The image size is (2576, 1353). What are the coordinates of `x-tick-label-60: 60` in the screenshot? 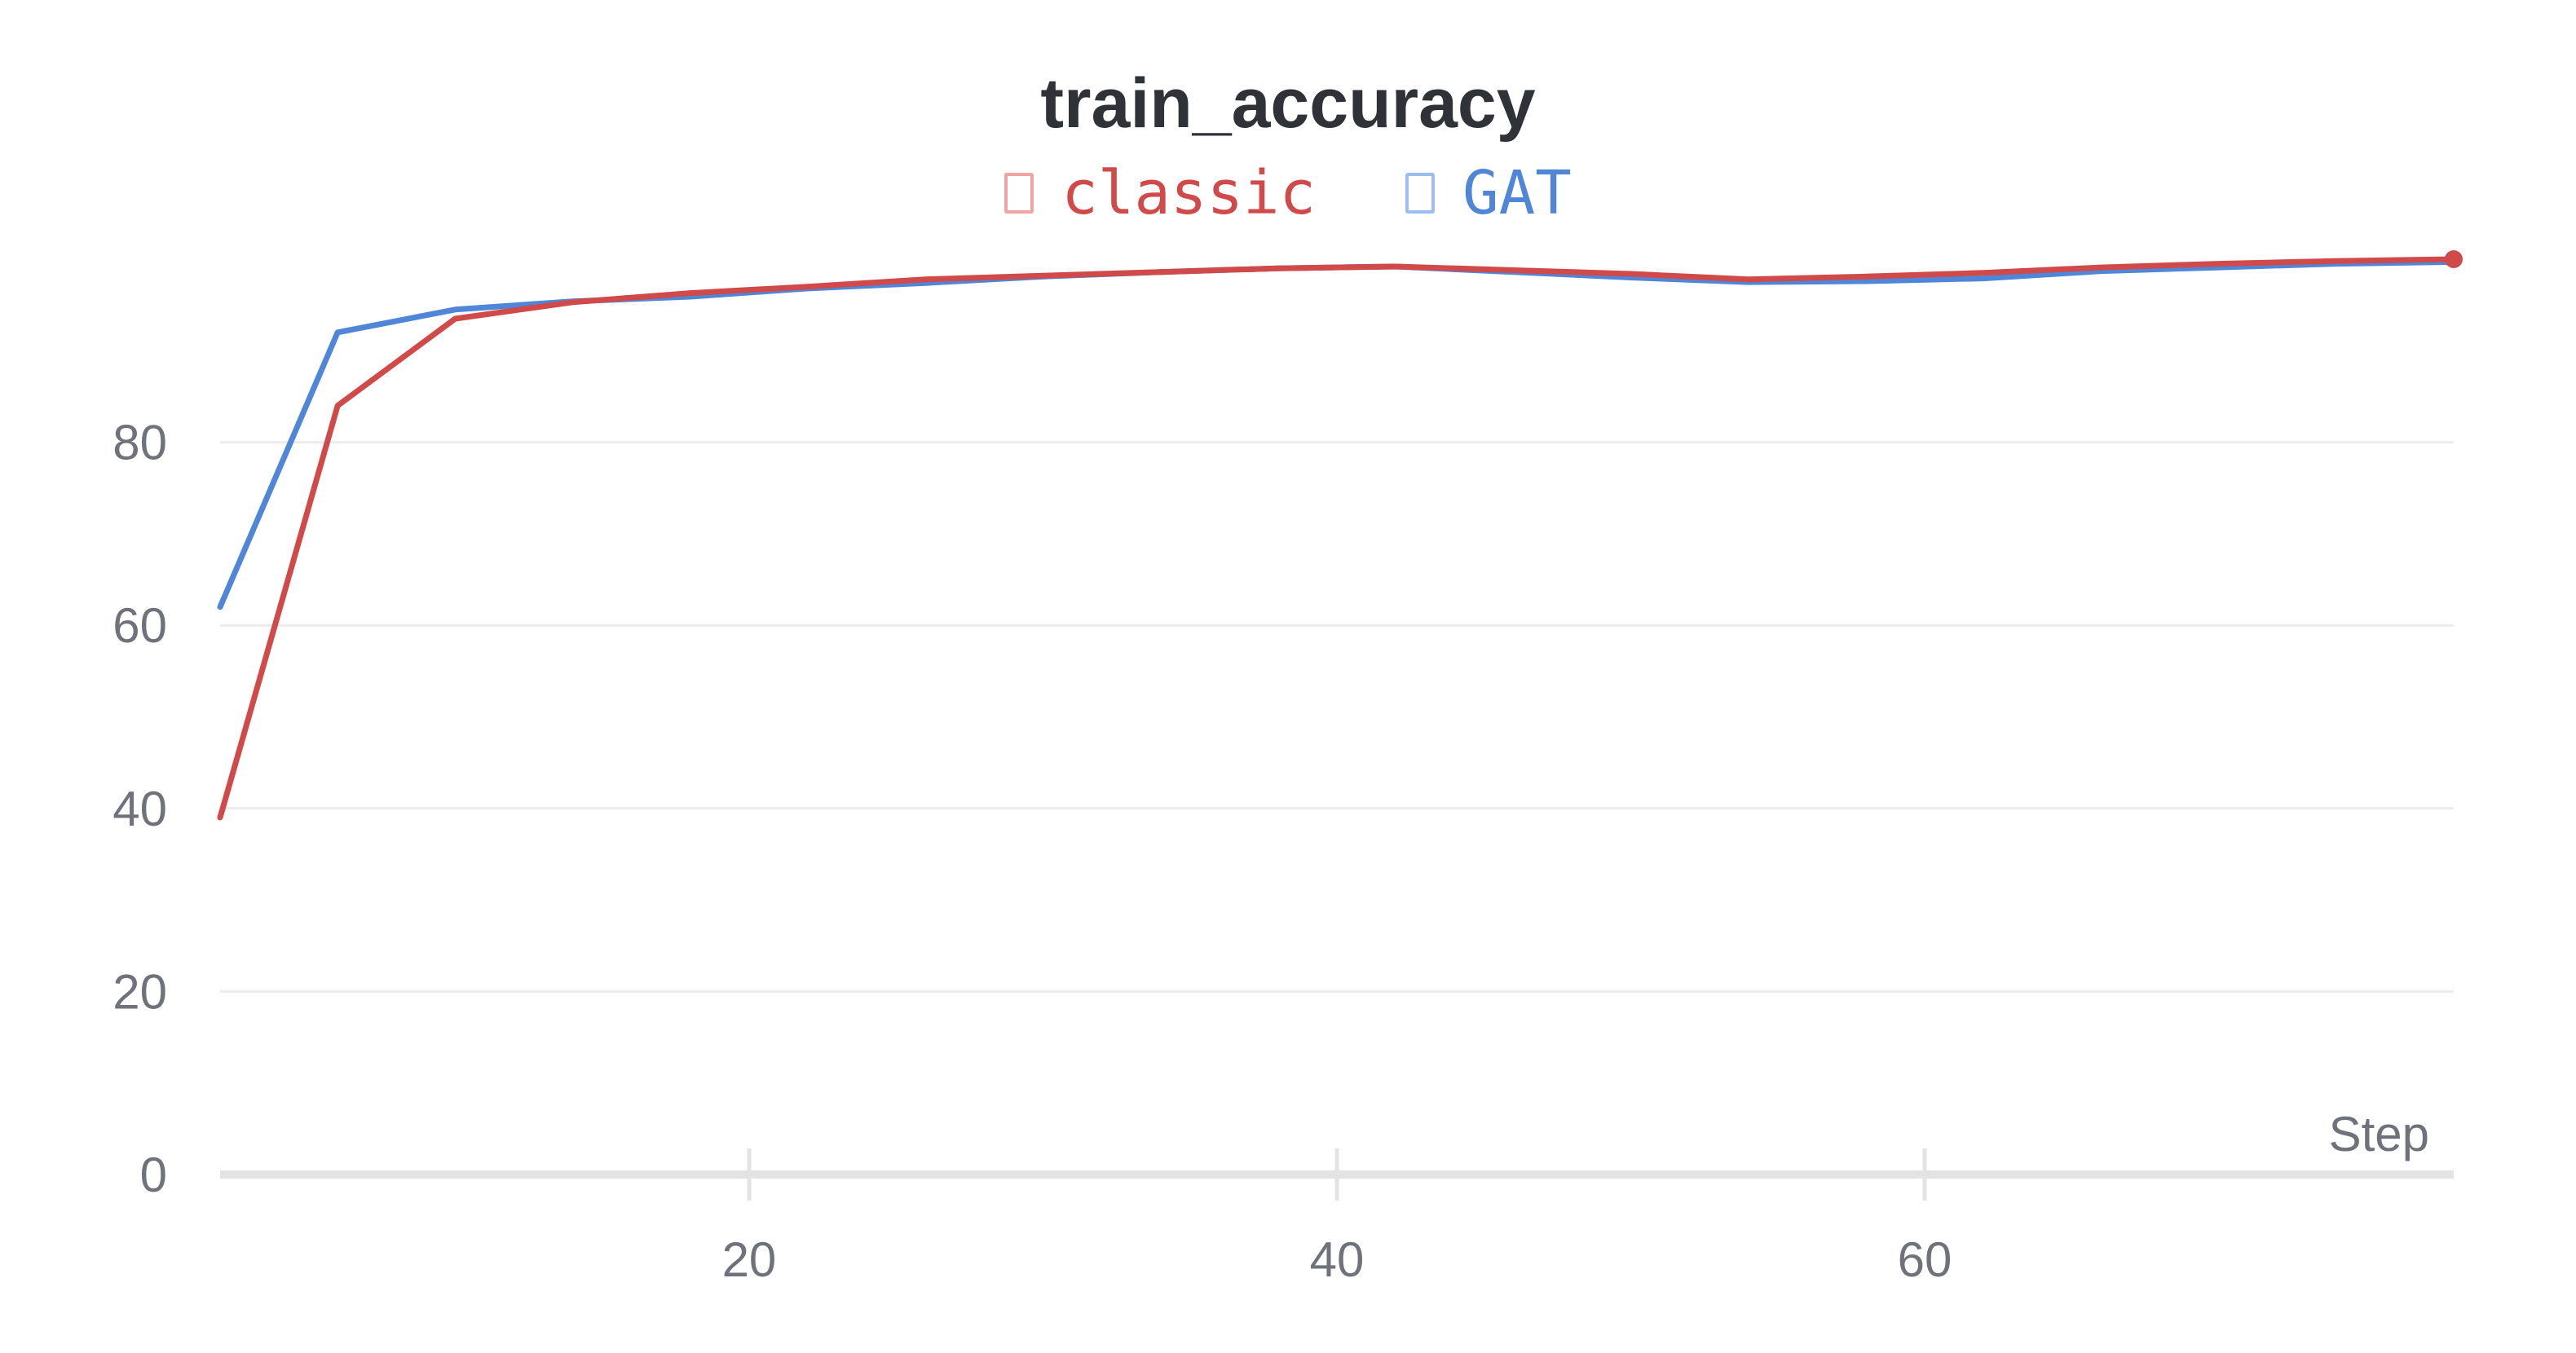 It's located at (1925, 1259).